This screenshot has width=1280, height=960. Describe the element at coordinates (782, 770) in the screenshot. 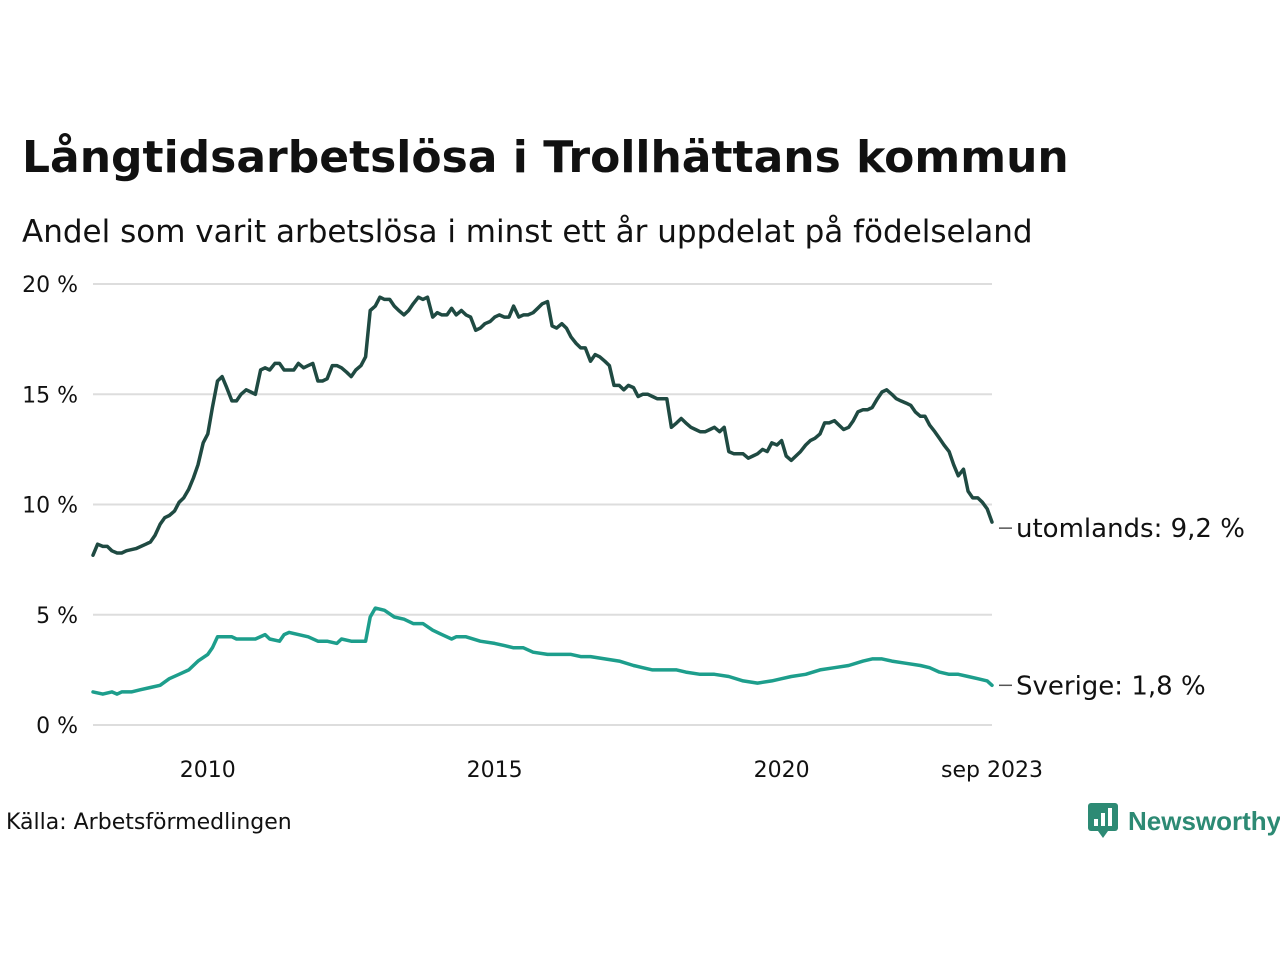

I see `x-tick-label-2020: 2020` at that location.